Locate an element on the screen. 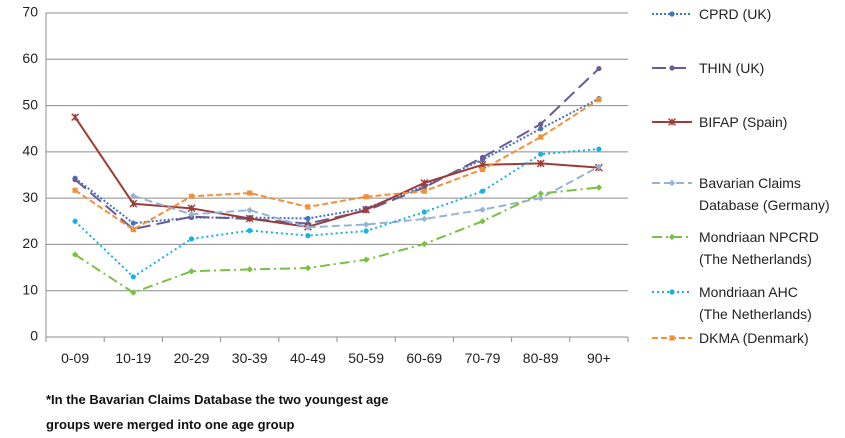  y-tick-label: 30 is located at coordinates (30, 197).